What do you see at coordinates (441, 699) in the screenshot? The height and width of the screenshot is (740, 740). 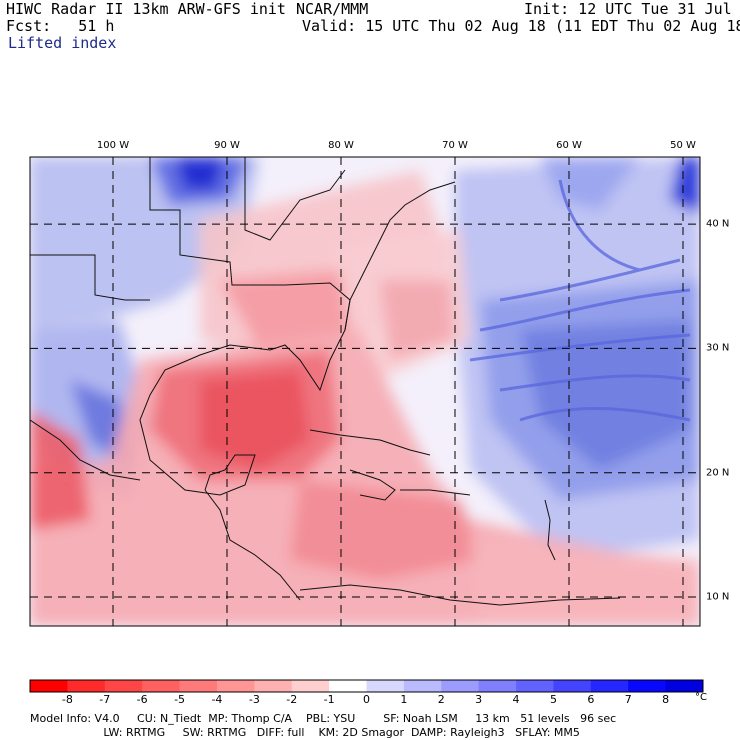 I see `colorbar-tick-label: 2` at bounding box center [441, 699].